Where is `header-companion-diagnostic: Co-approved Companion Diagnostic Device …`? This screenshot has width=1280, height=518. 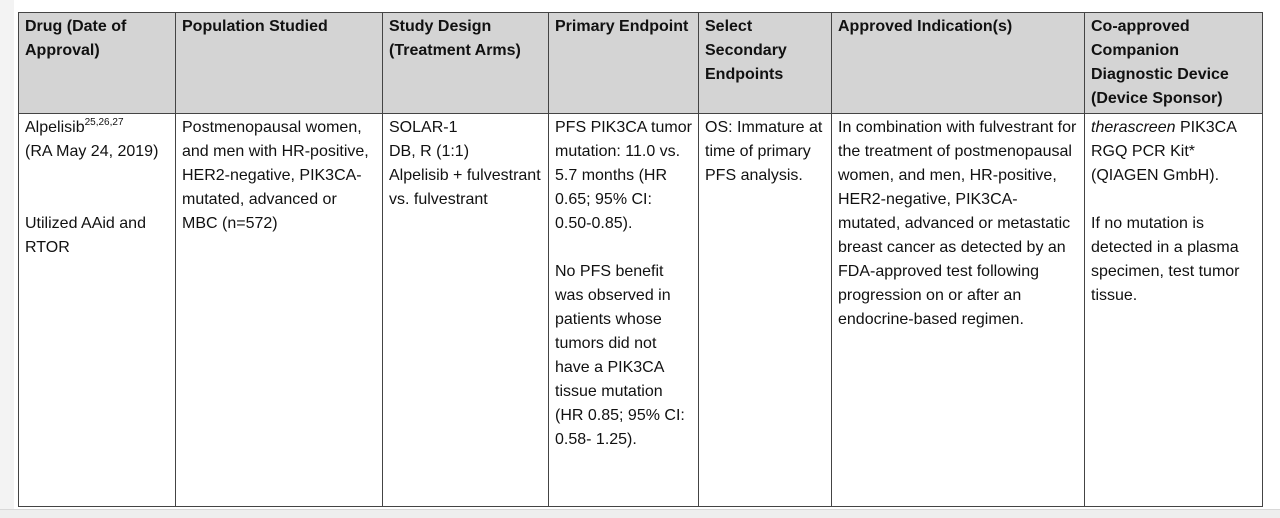
header-companion-diagnostic: Co-approved Companion Diagnostic Device … is located at coordinates (1173, 63).